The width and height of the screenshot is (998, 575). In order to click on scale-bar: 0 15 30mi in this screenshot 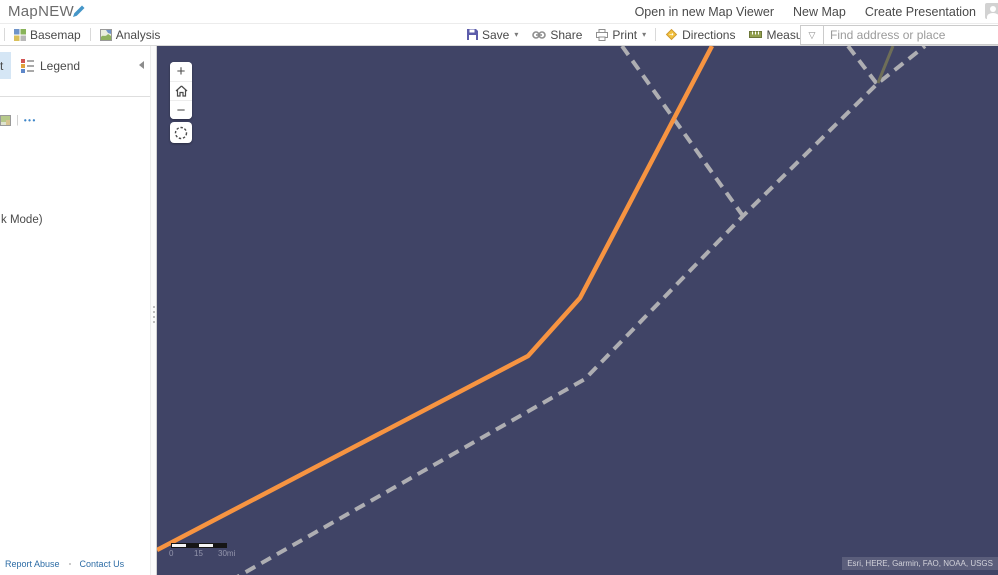, I will do `click(205, 550)`.